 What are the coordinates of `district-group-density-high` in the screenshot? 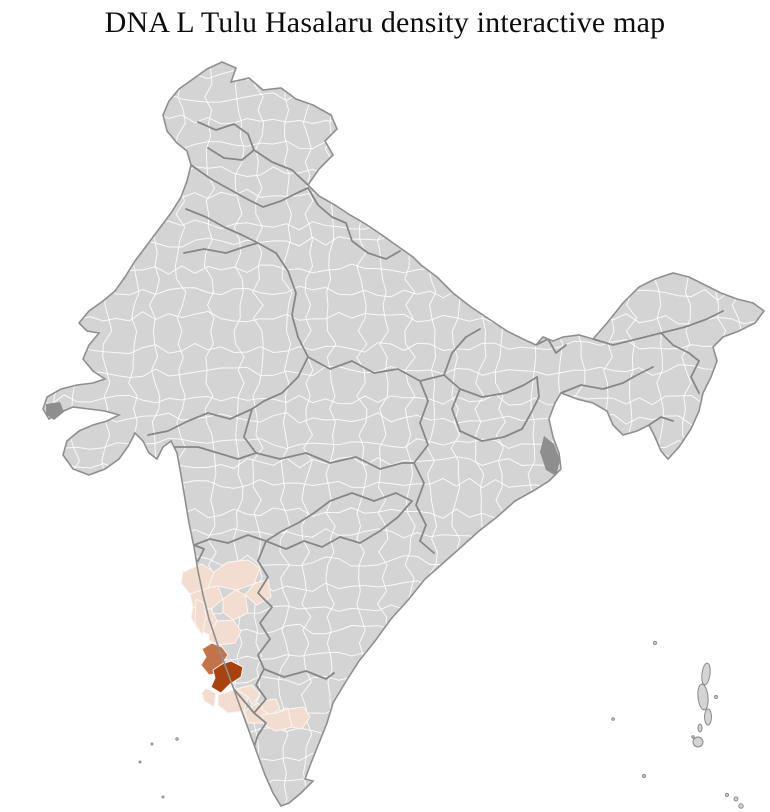 It's located at (227, 677).